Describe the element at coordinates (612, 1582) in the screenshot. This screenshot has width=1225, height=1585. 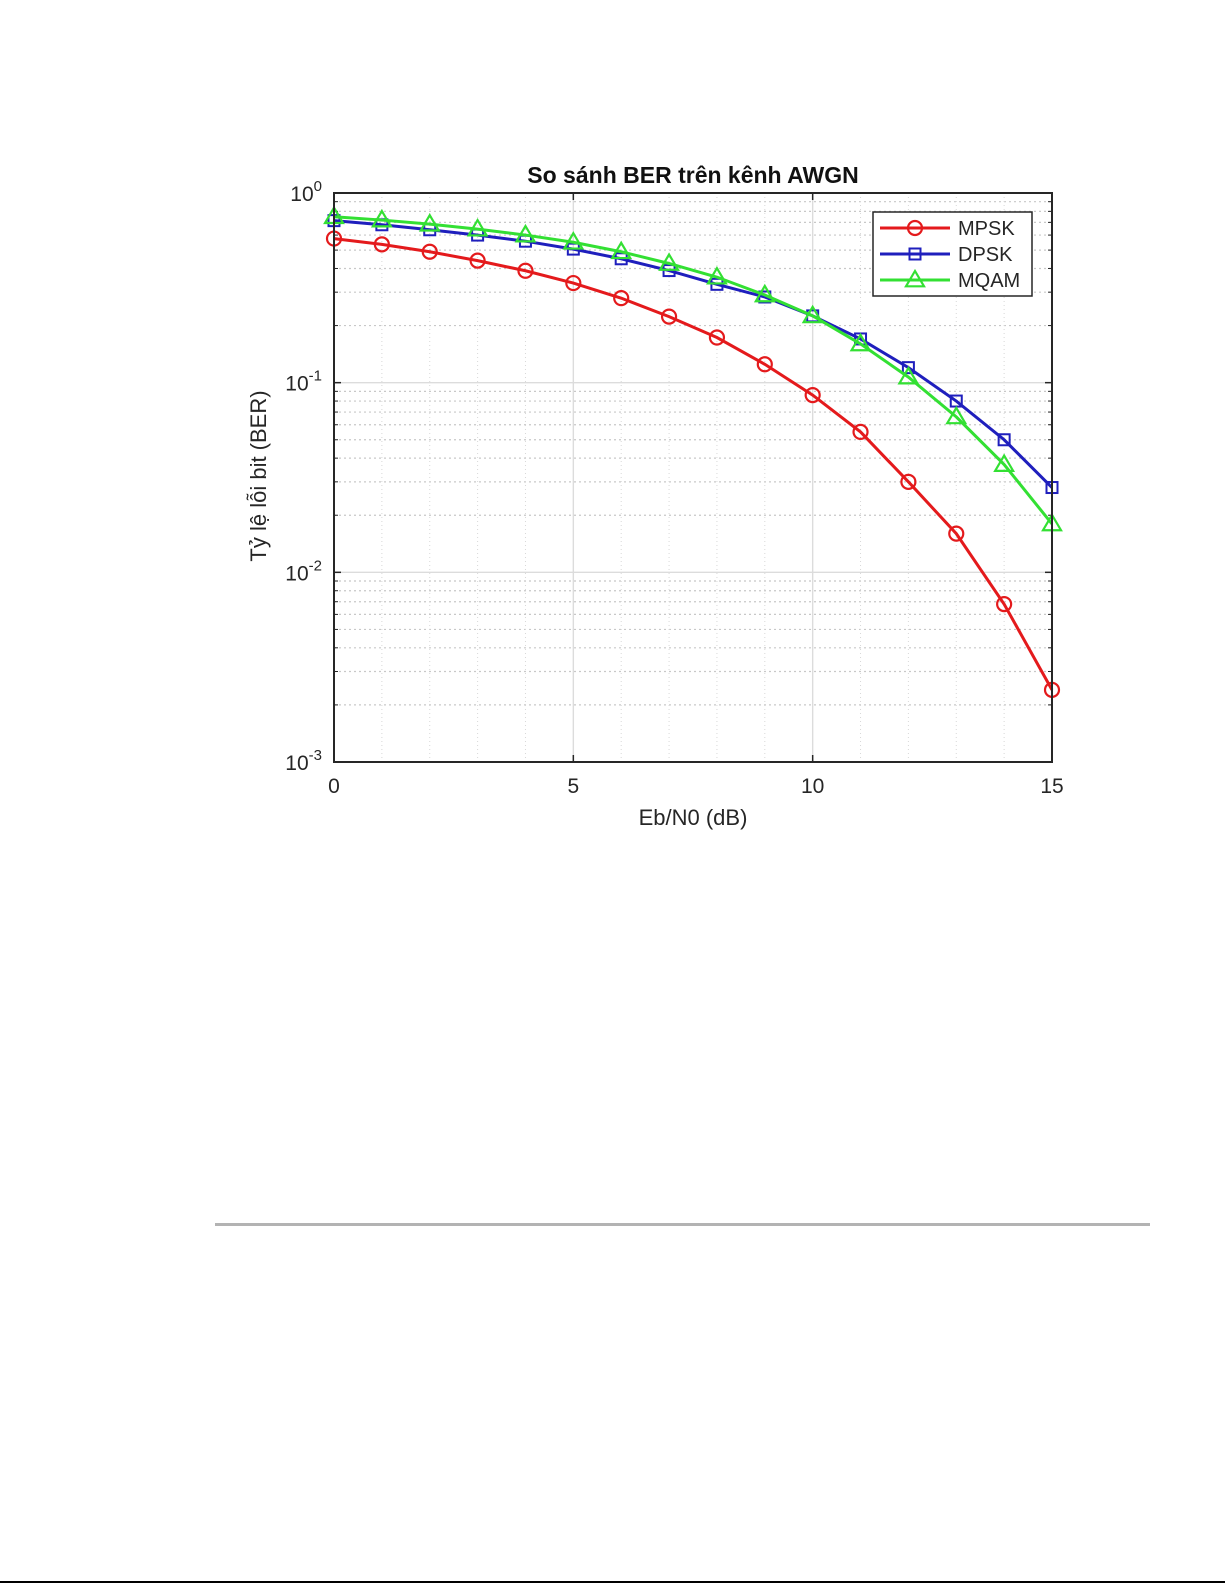
I see `bottom-border` at that location.